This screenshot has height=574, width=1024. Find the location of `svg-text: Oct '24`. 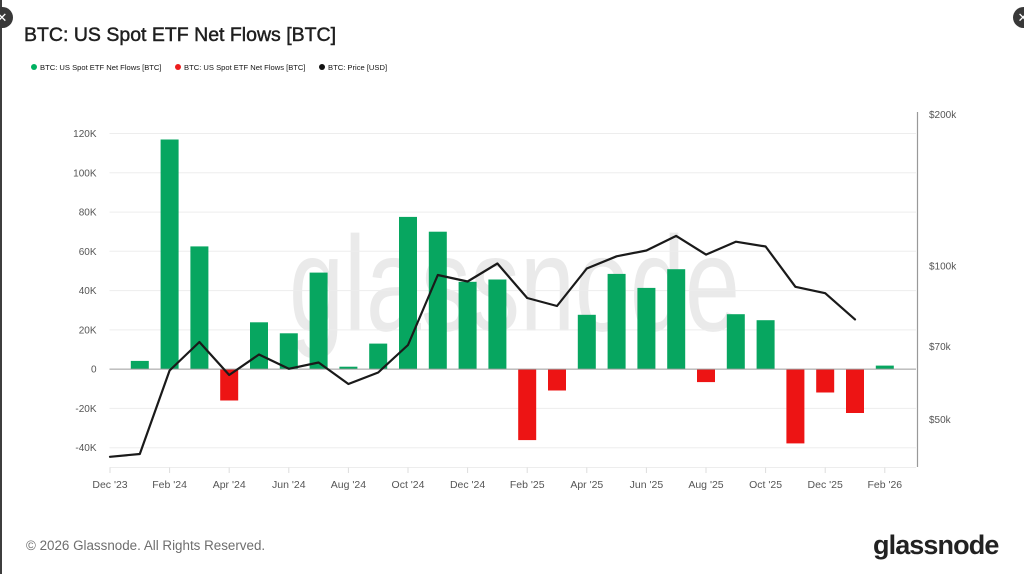

svg-text: Oct '24 is located at coordinates (408, 485).